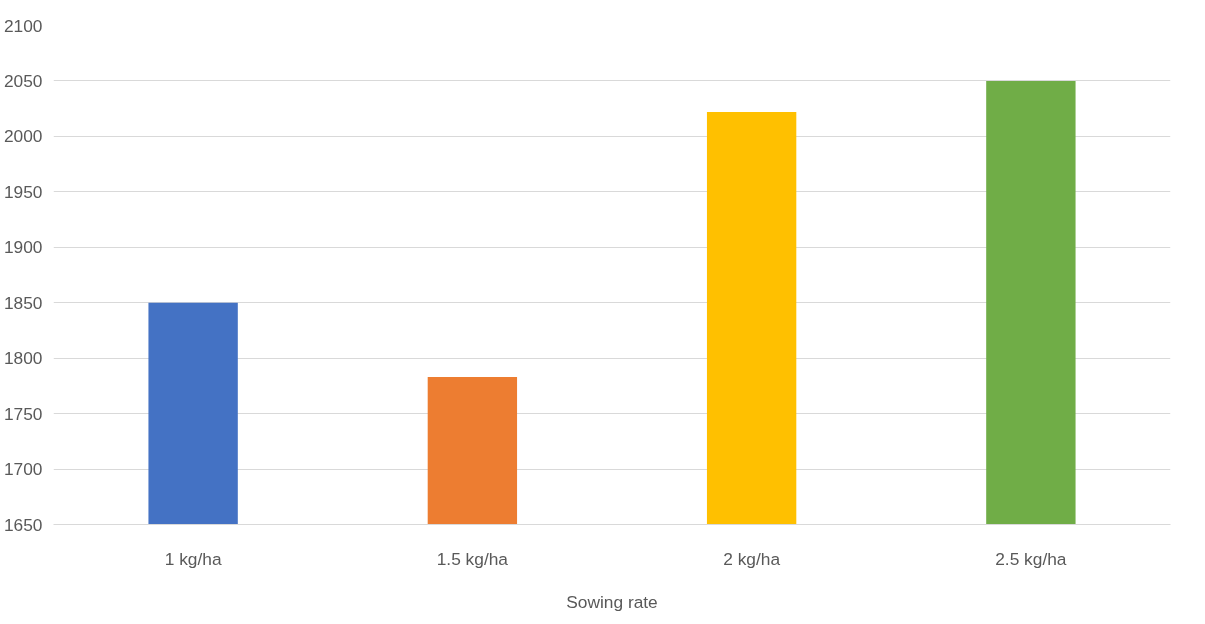  I want to click on y-tick-label: 2000, so click(23, 136).